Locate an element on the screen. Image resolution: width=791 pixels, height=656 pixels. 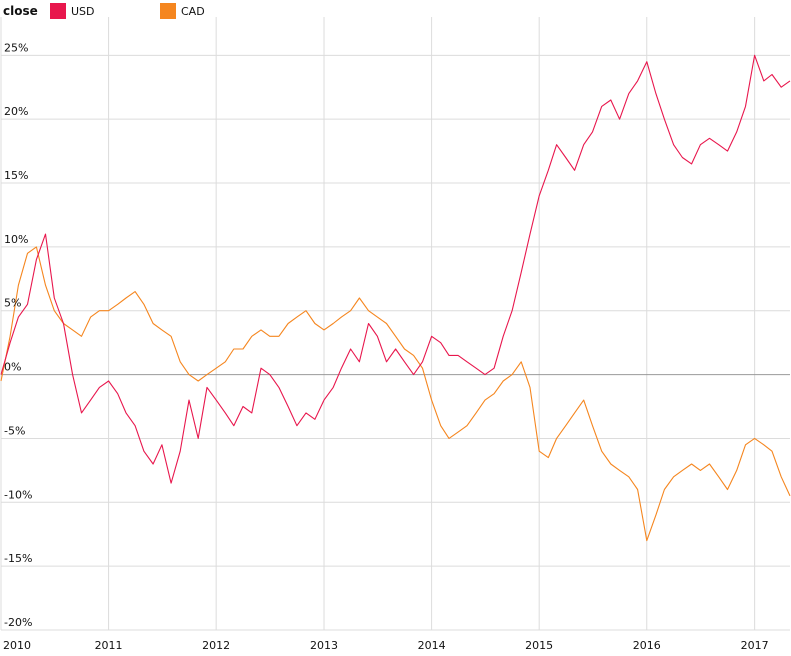
y-tick-label-3: -5% is located at coordinates (14, 430).